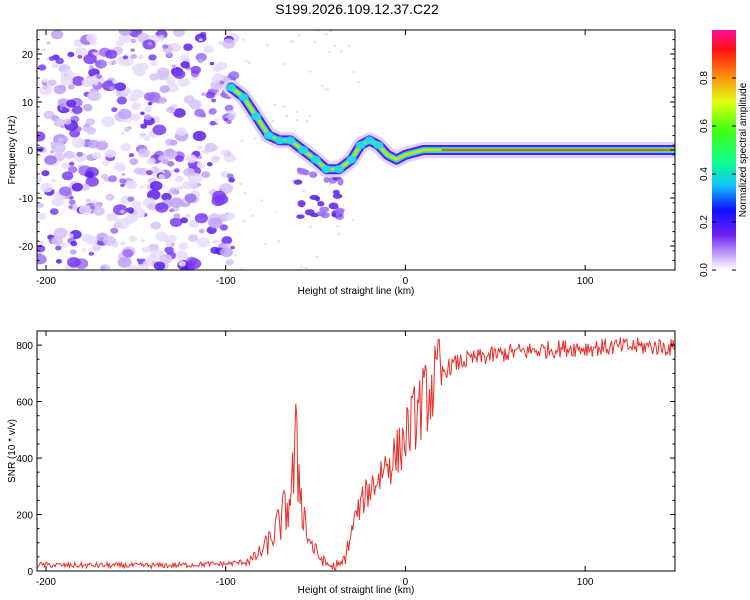  What do you see at coordinates (226, 582) in the screenshot?
I see `snr-xtick-label: -100` at bounding box center [226, 582].